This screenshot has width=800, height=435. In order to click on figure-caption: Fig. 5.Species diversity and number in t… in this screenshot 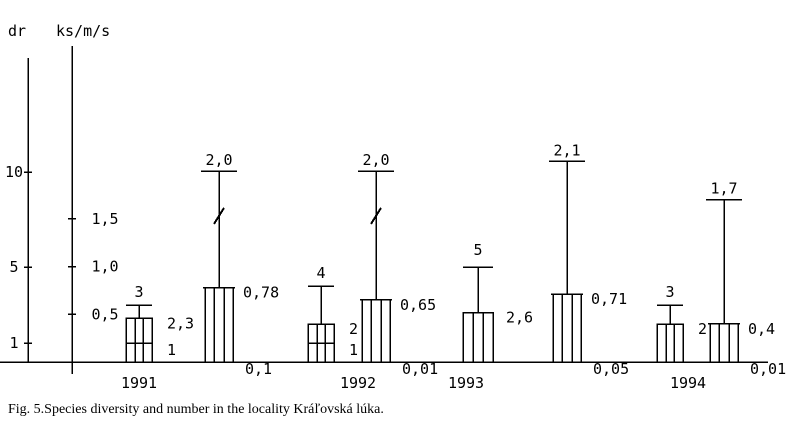, I will do `click(196, 409)`.